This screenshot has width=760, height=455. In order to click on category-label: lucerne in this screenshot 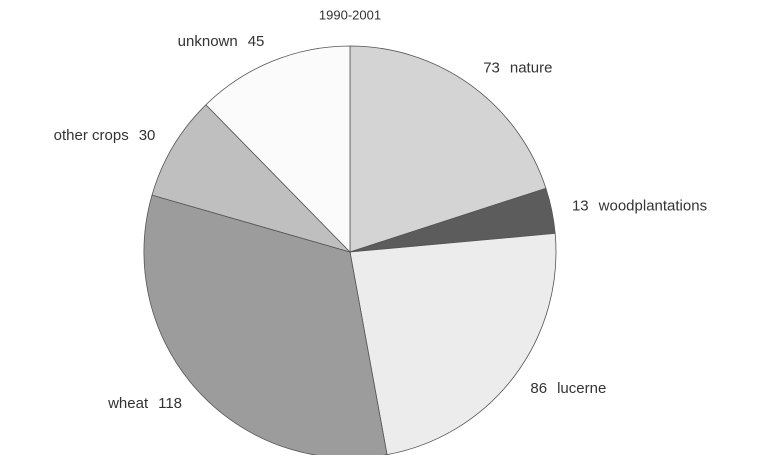, I will do `click(581, 388)`.